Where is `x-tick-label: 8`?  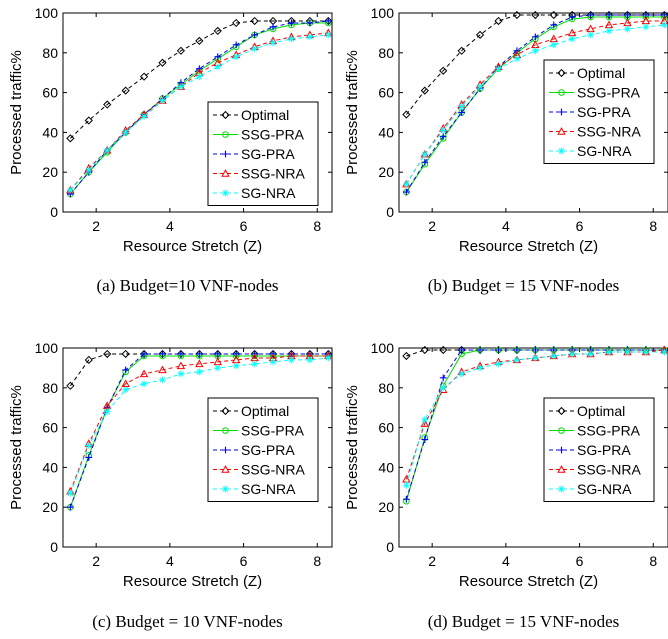
x-tick-label: 8 is located at coordinates (653, 226).